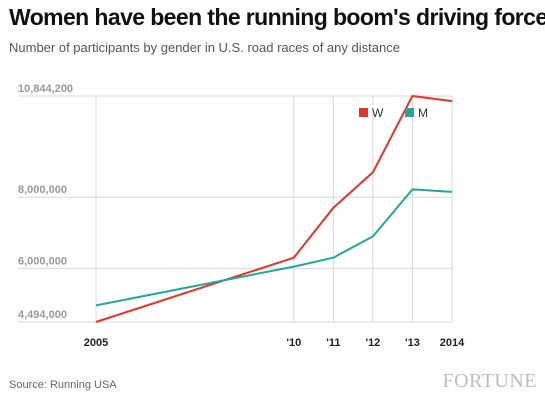 Image resolution: width=545 pixels, height=400 pixels. Describe the element at coordinates (423, 113) in the screenshot. I see `legend-label-m: M` at that location.